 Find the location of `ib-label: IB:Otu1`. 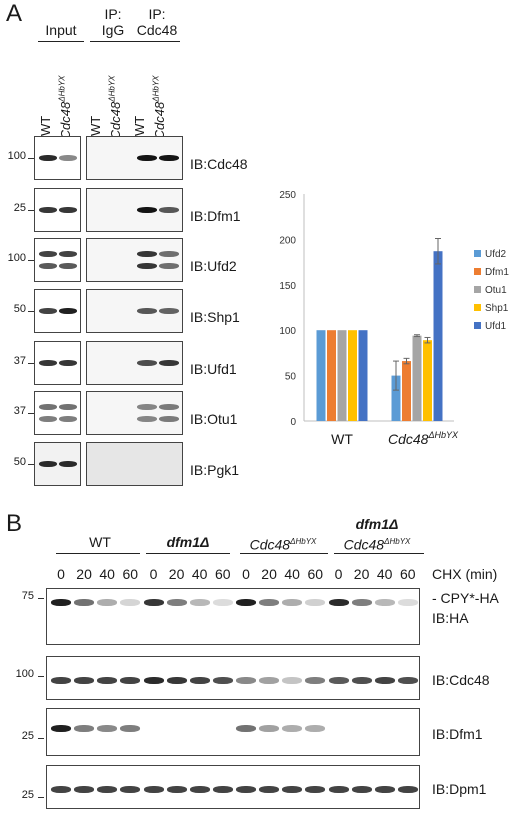

ib-label: IB:Otu1 is located at coordinates (214, 419).